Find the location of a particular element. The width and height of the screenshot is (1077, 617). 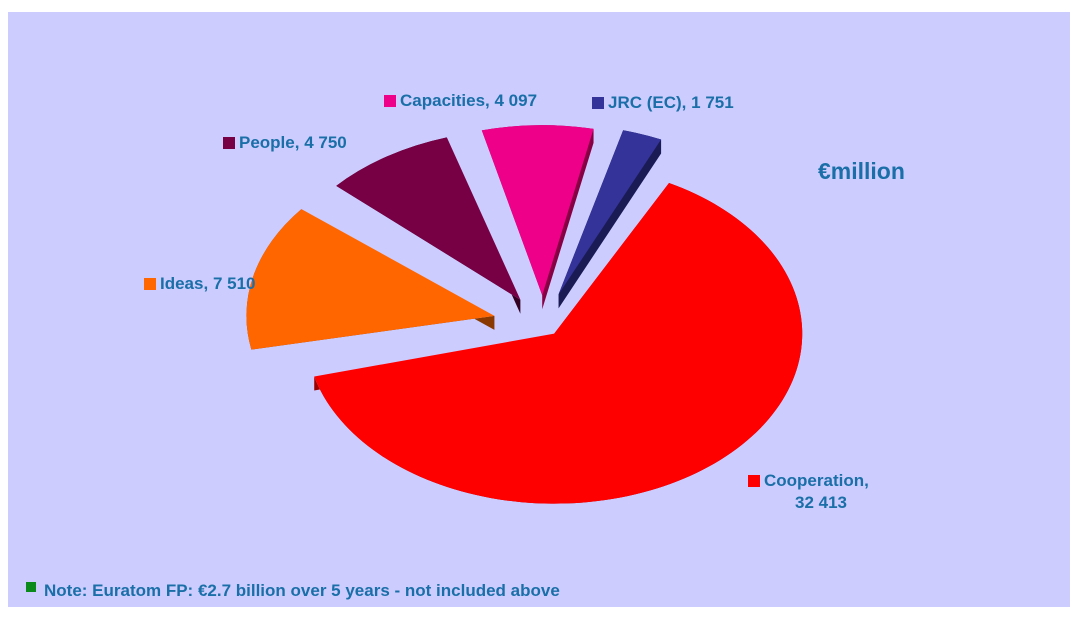

label-jrc-value: 1 751 is located at coordinates (712, 102).